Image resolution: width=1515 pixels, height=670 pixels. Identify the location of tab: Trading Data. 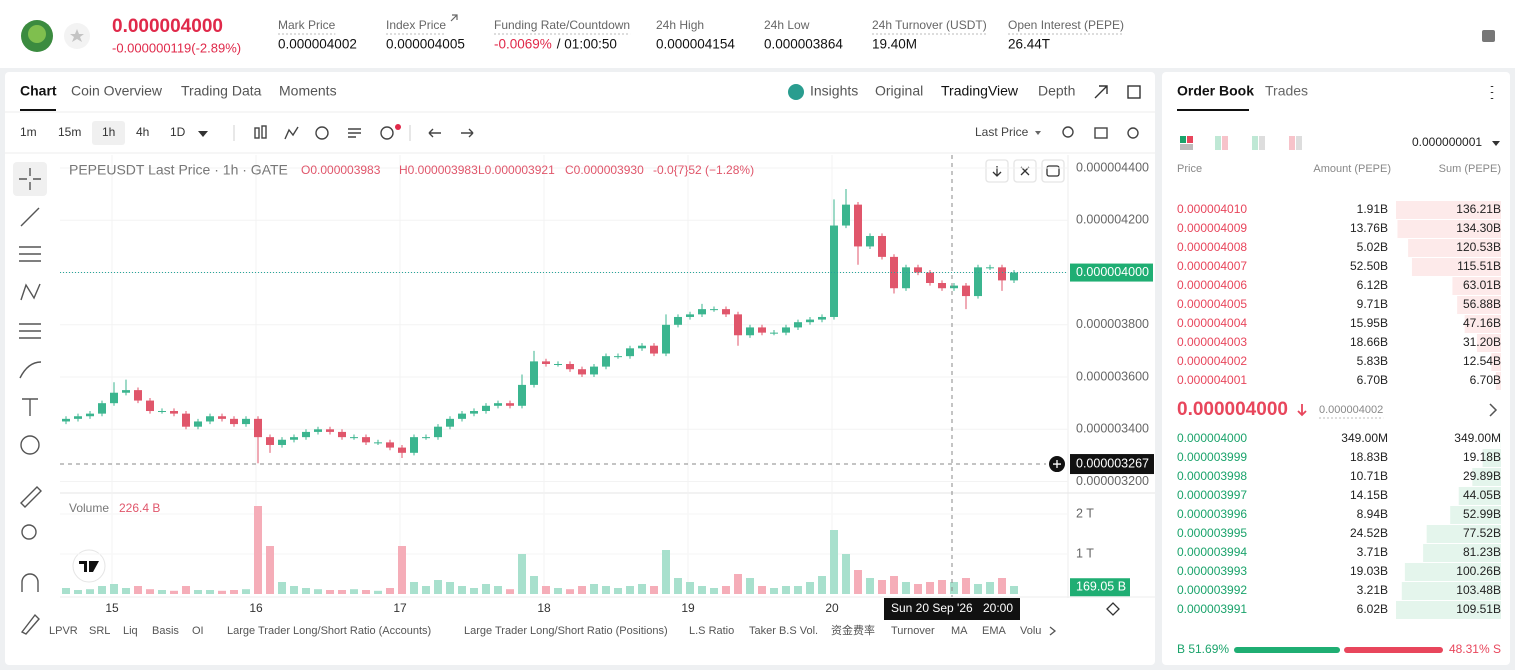
(221, 91).